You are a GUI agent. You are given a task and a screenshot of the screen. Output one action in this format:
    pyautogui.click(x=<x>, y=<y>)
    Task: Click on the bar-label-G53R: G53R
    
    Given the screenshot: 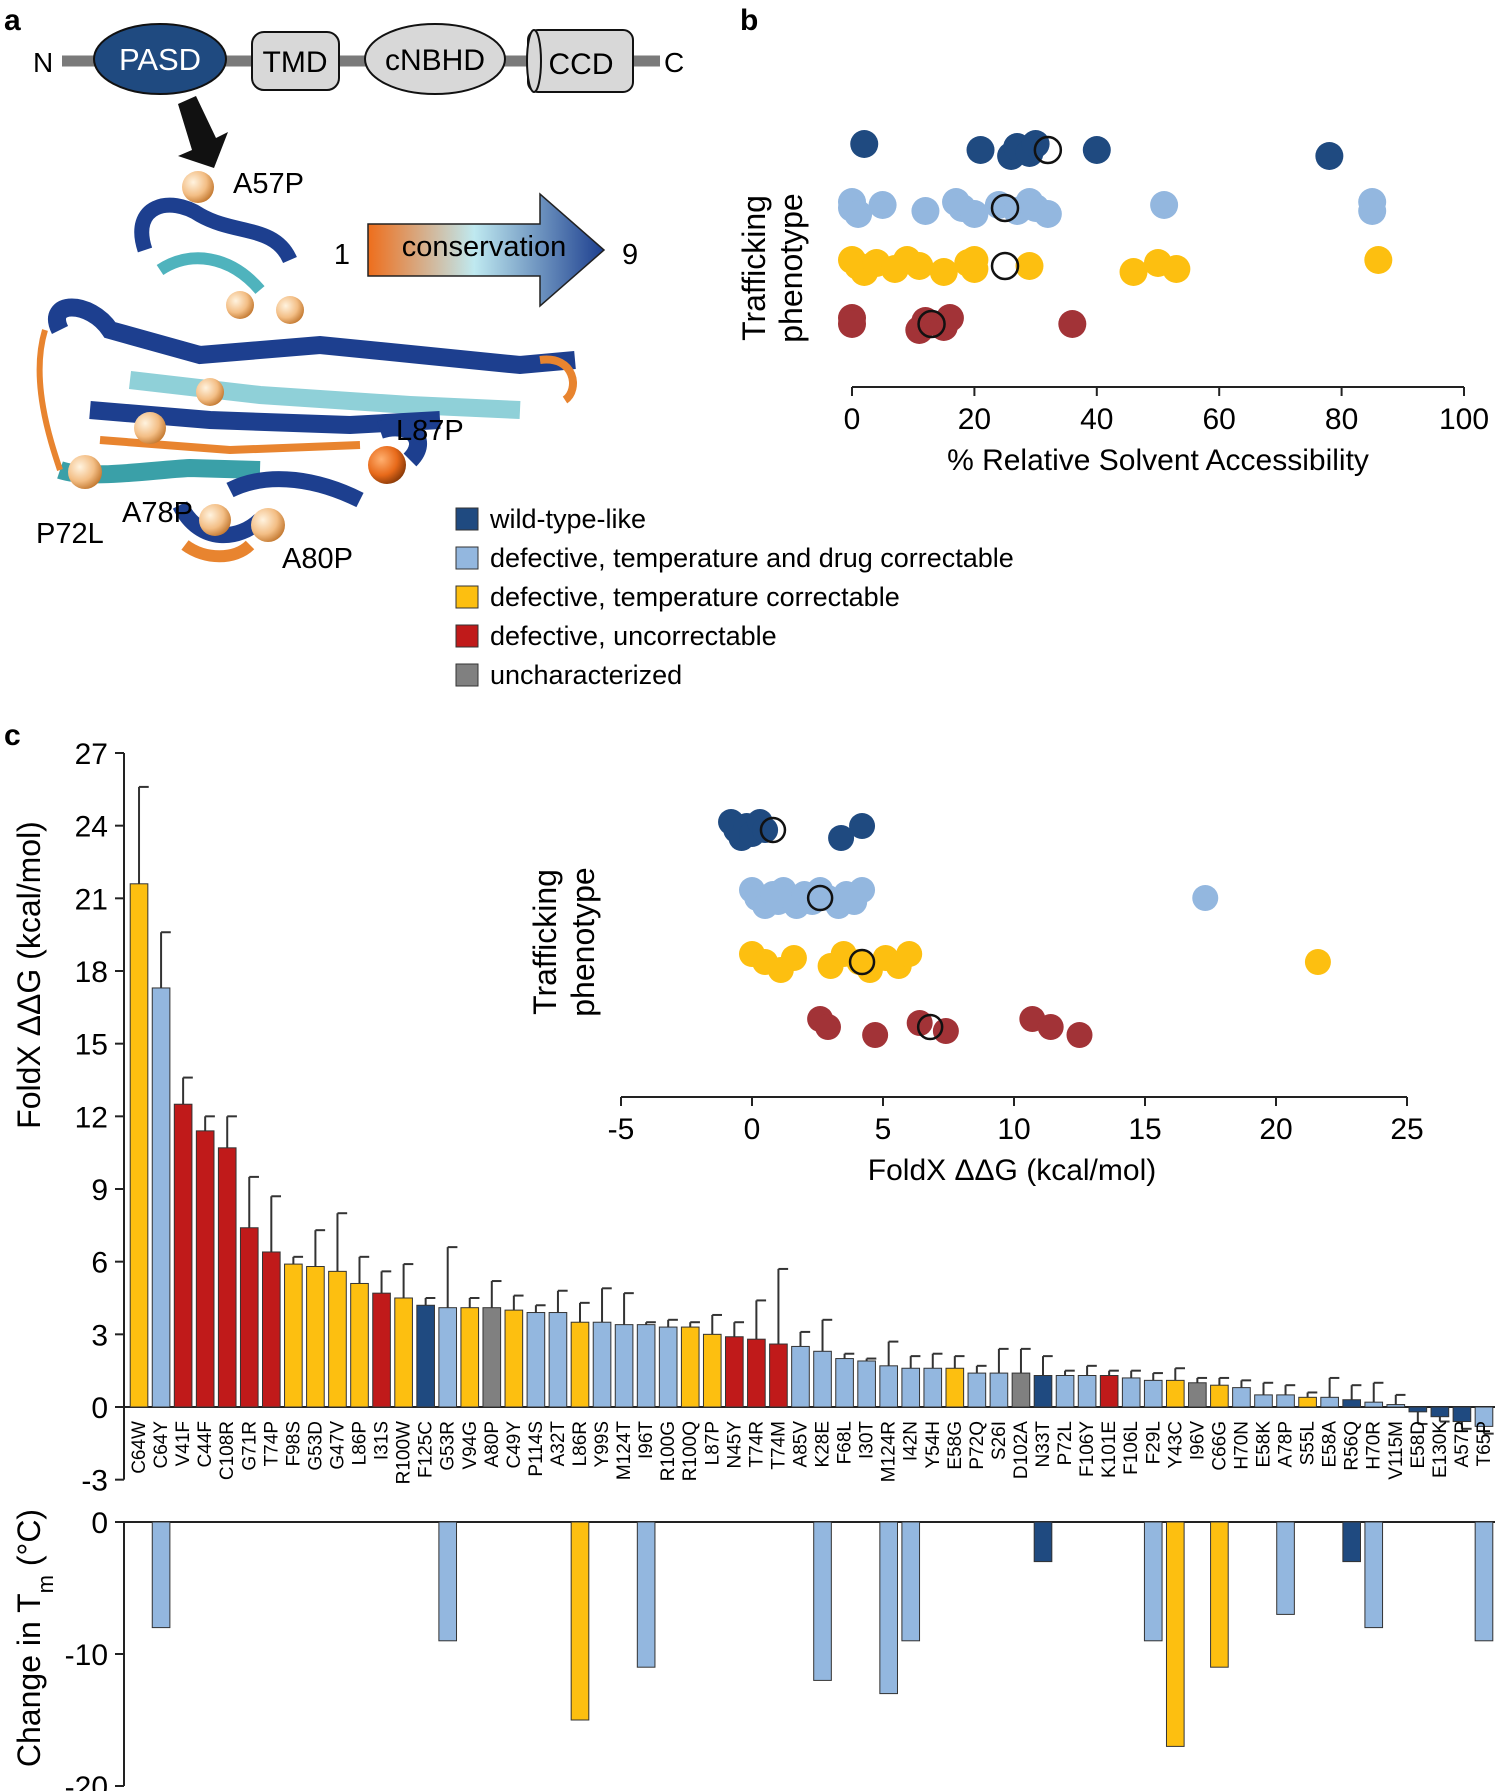 What is the action you would take?
    pyautogui.click(x=448, y=1446)
    